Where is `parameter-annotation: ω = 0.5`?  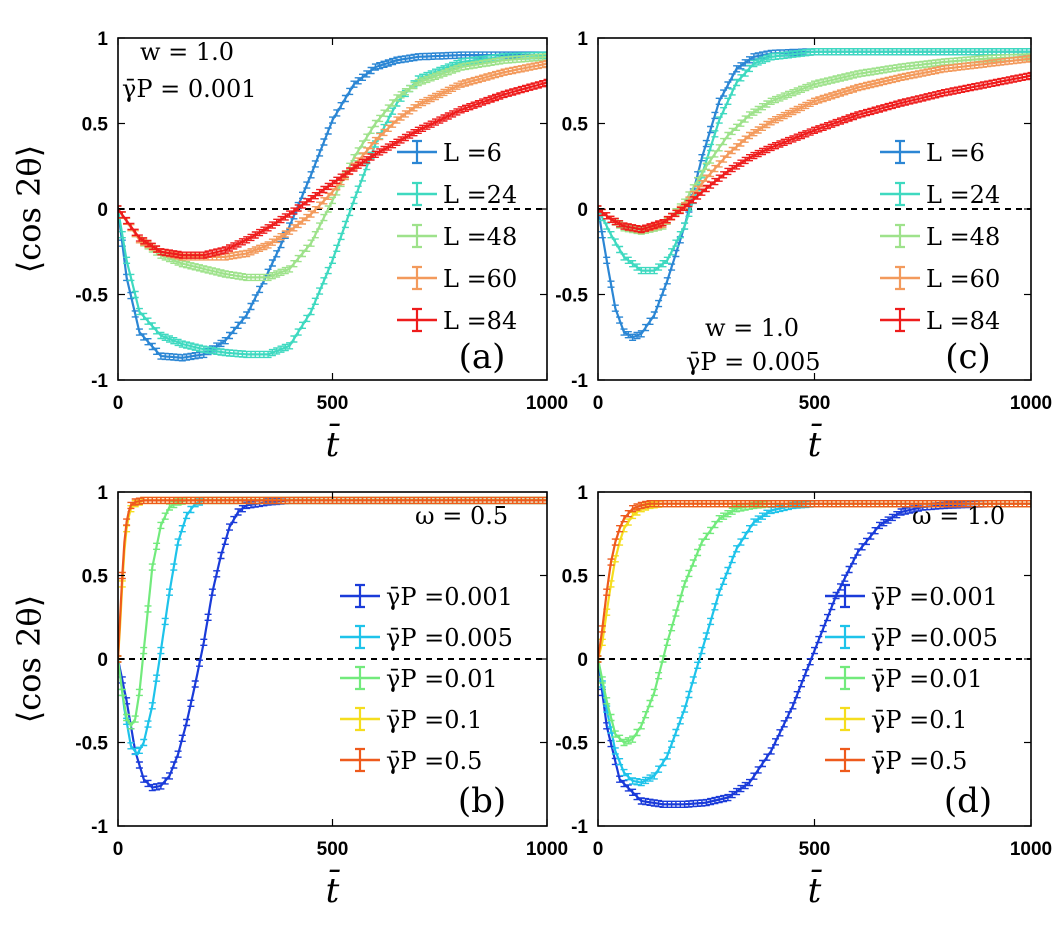 parameter-annotation: ω = 0.5 is located at coordinates (461, 516).